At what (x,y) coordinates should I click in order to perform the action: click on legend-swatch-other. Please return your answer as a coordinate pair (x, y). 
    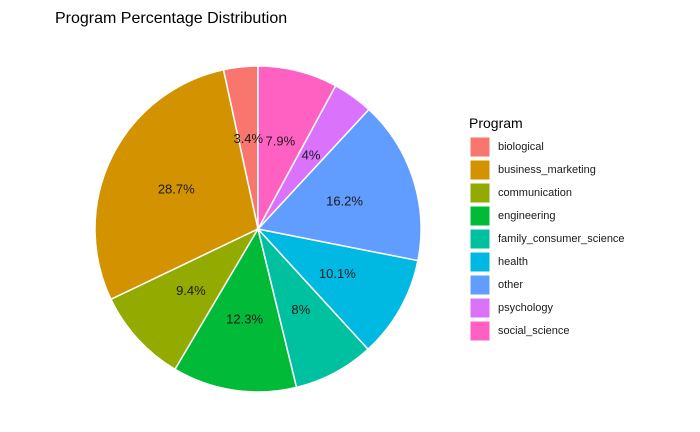
    Looking at the image, I should click on (480, 285).